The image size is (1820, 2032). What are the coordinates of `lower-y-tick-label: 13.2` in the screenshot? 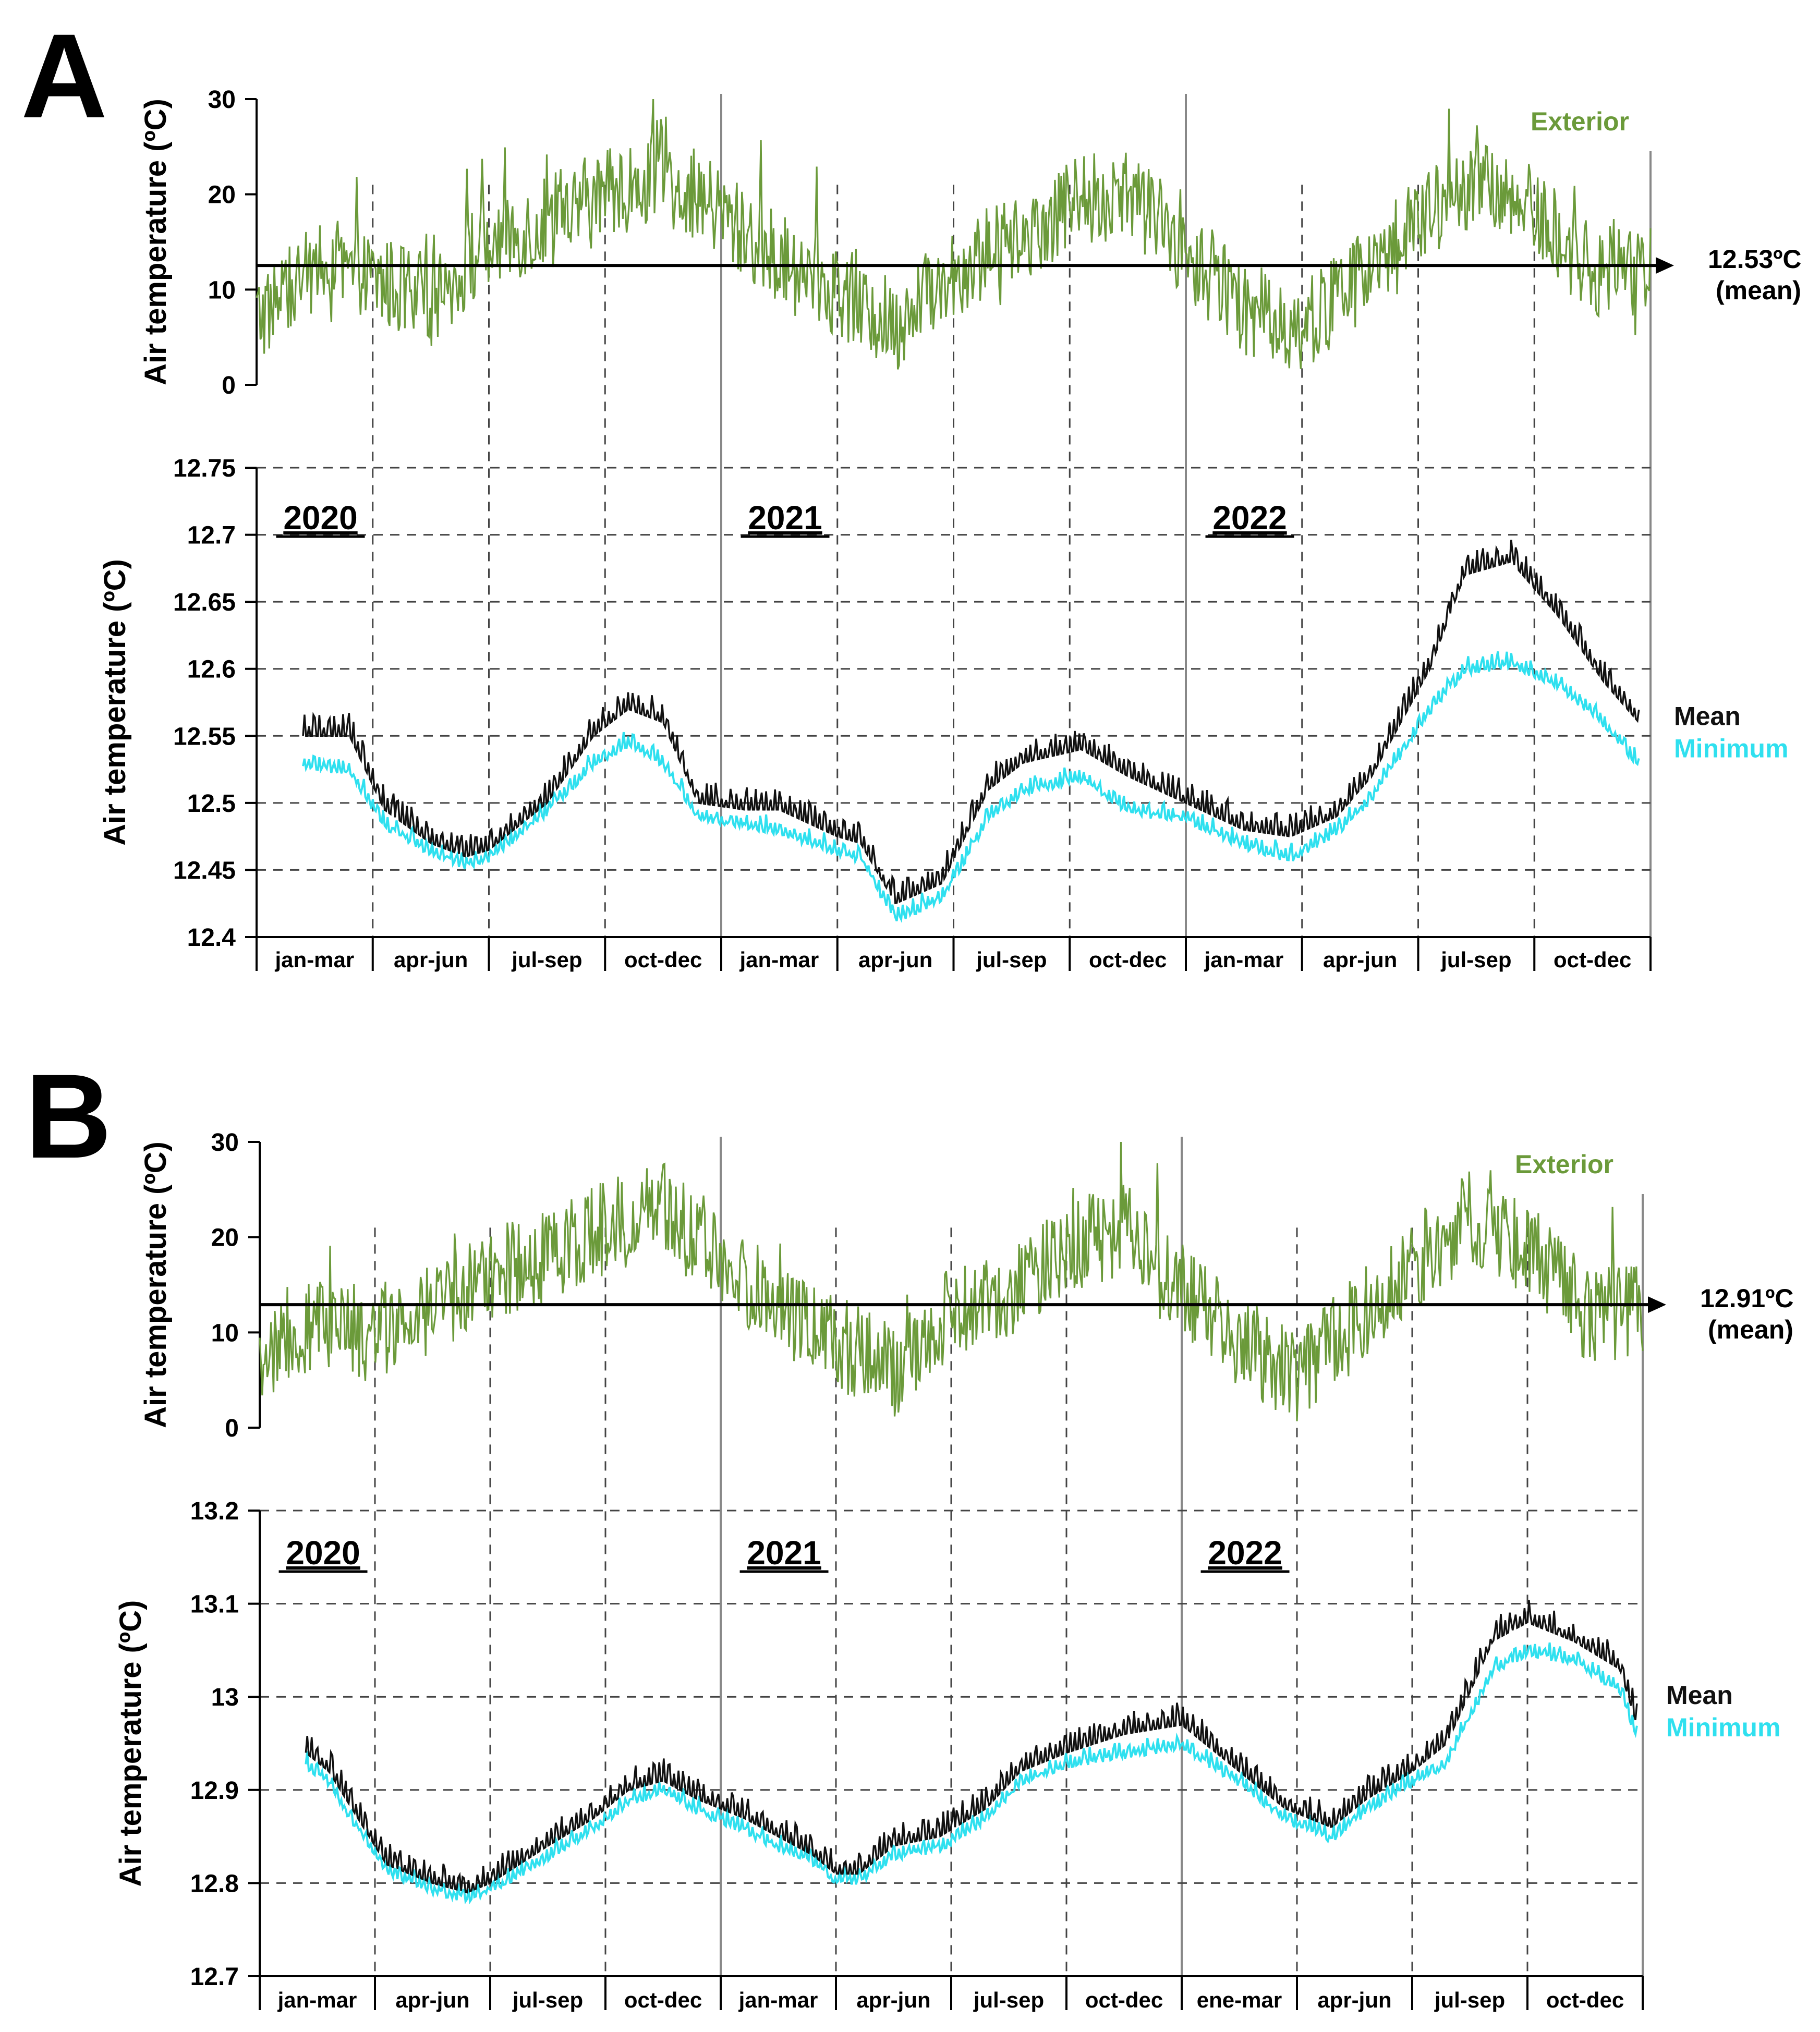 It's located at (214, 1511).